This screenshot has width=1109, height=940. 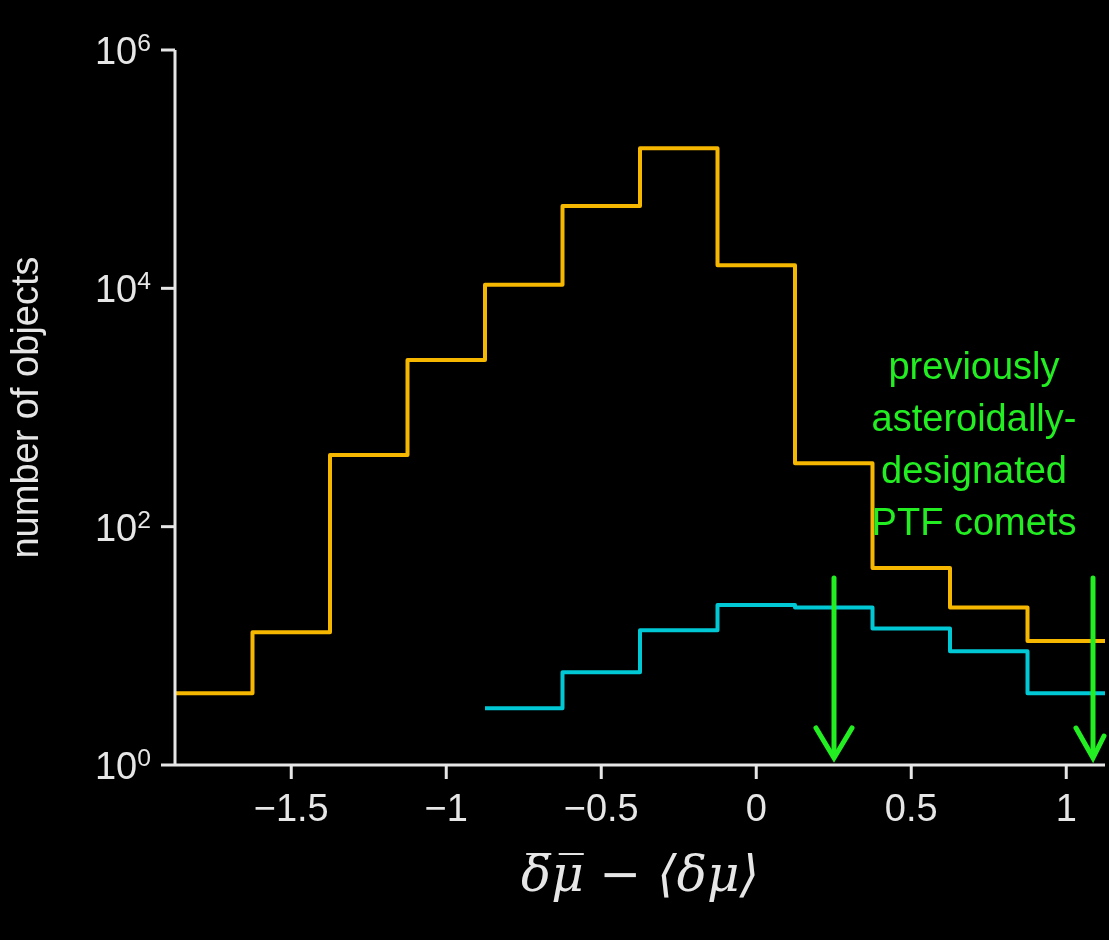 I want to click on y-tick-label: 10$^{0}$, so click(x=122, y=765).